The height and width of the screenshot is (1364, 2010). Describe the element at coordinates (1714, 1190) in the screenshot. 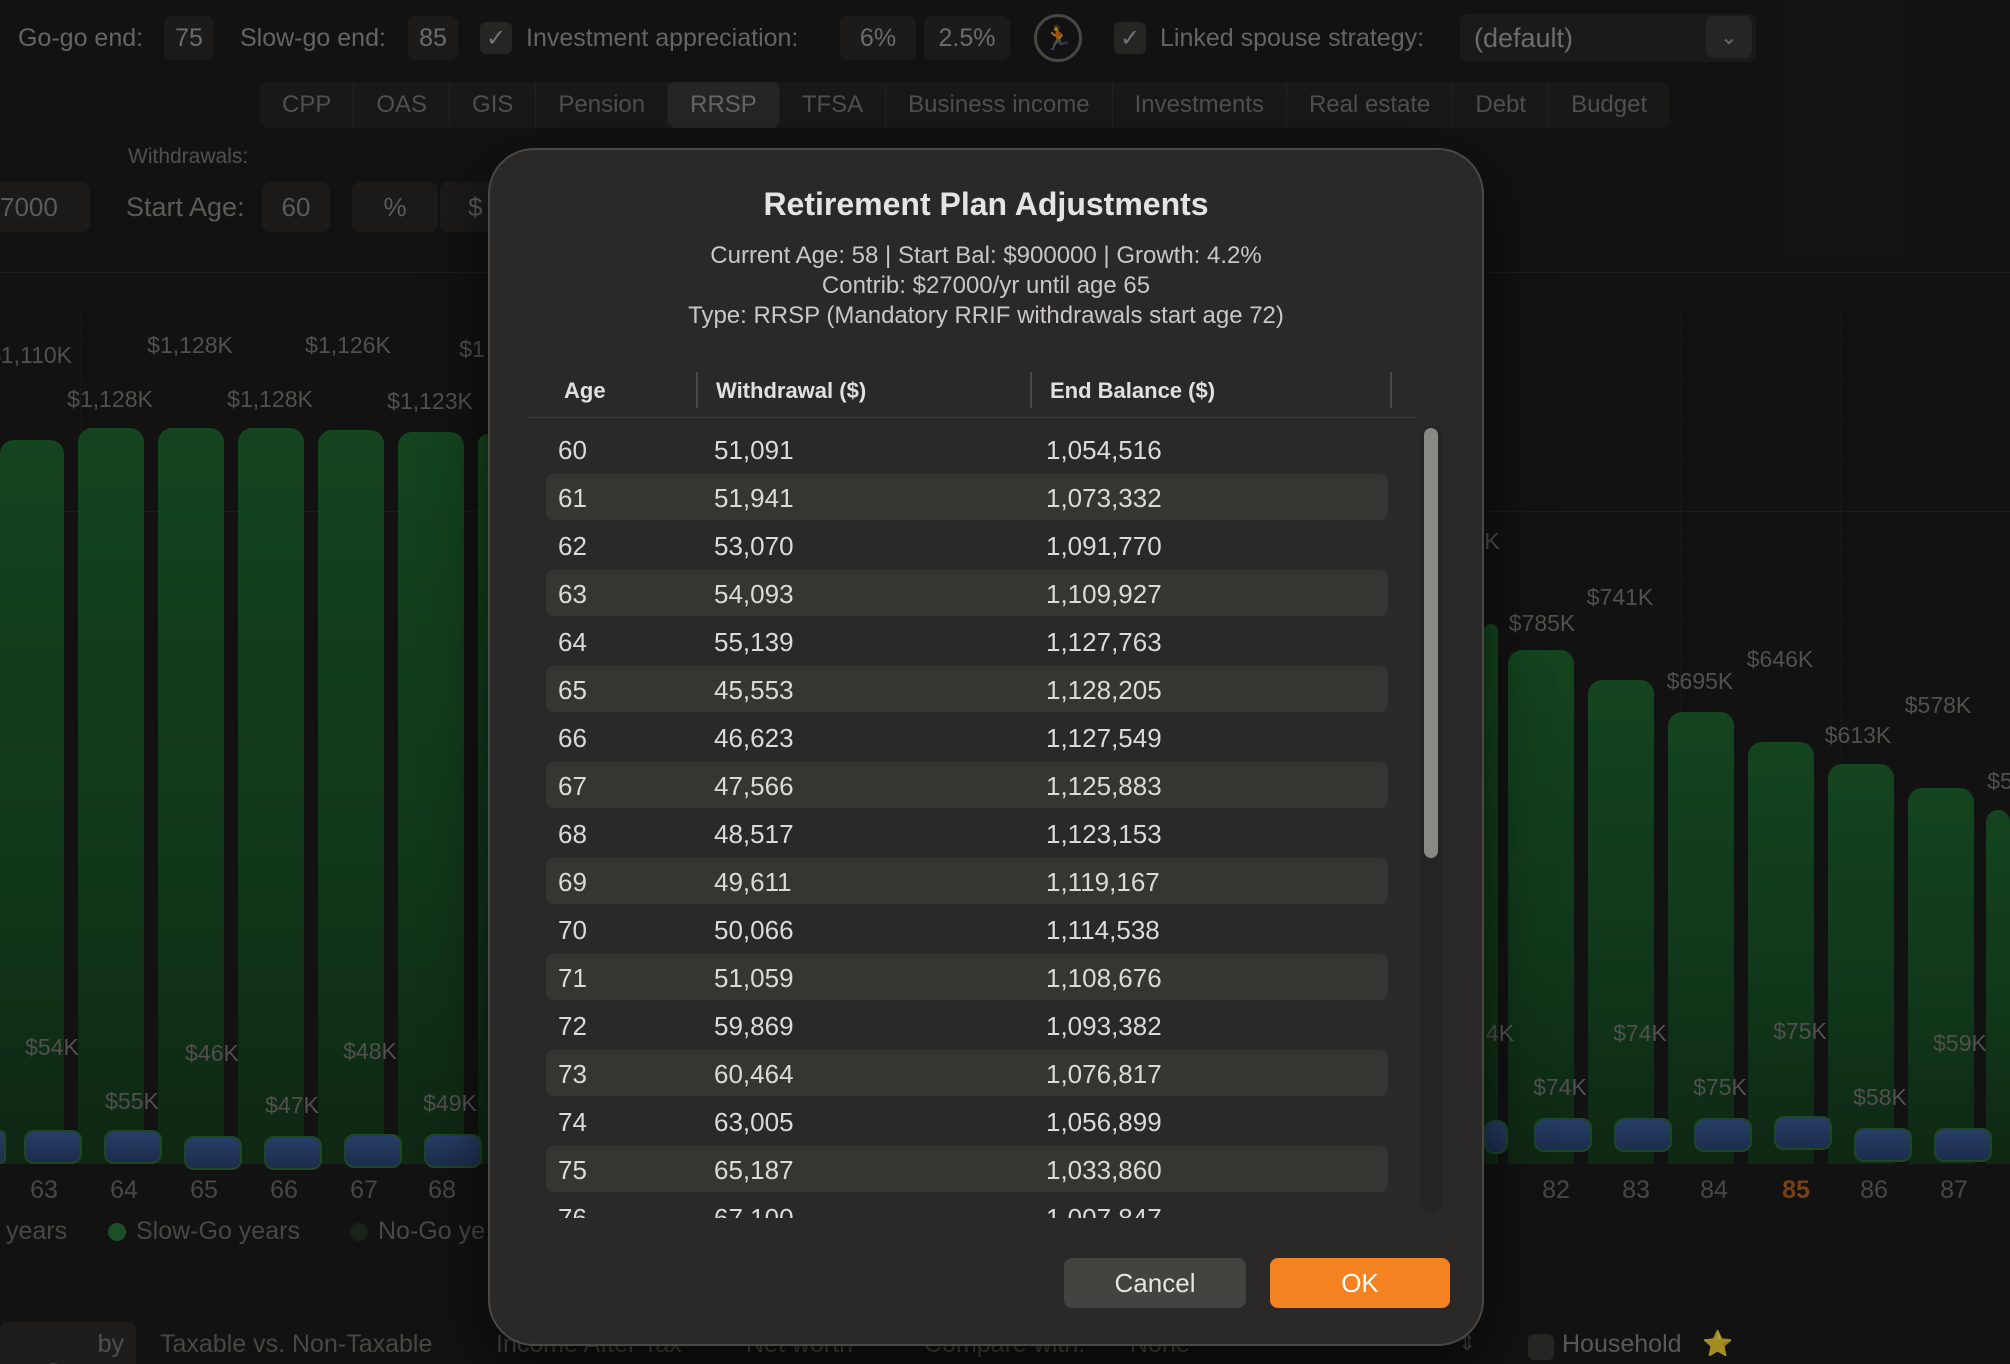

I see `x-axis-label: 84` at that location.